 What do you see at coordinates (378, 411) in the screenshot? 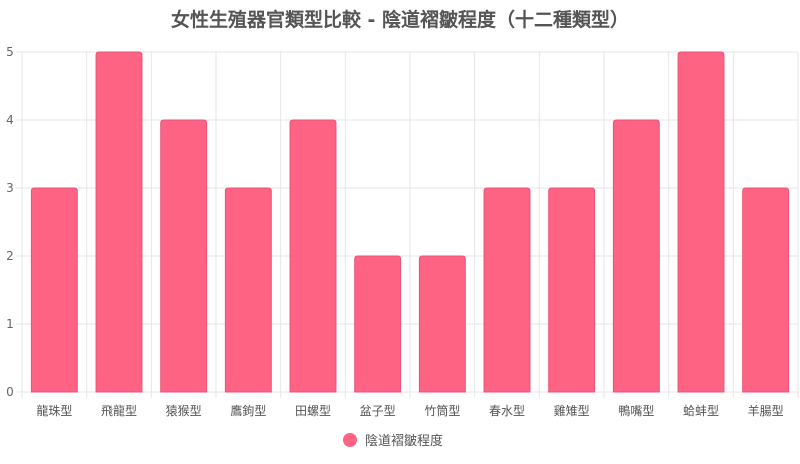
I see `x-tick-label: 盆子型` at bounding box center [378, 411].